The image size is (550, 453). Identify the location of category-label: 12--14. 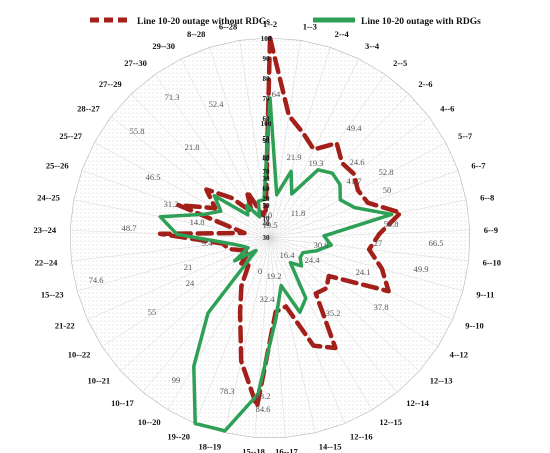
(417, 403).